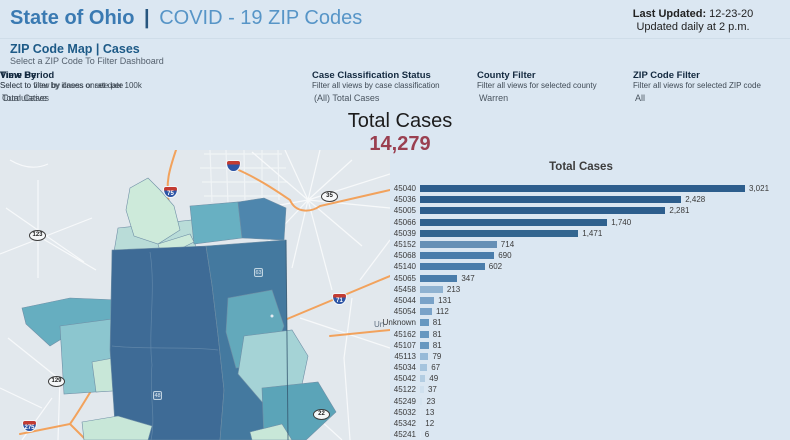 The width and height of the screenshot is (790, 440). Describe the element at coordinates (431, 401) in the screenshot. I see `bar-value-label: 23` at that location.